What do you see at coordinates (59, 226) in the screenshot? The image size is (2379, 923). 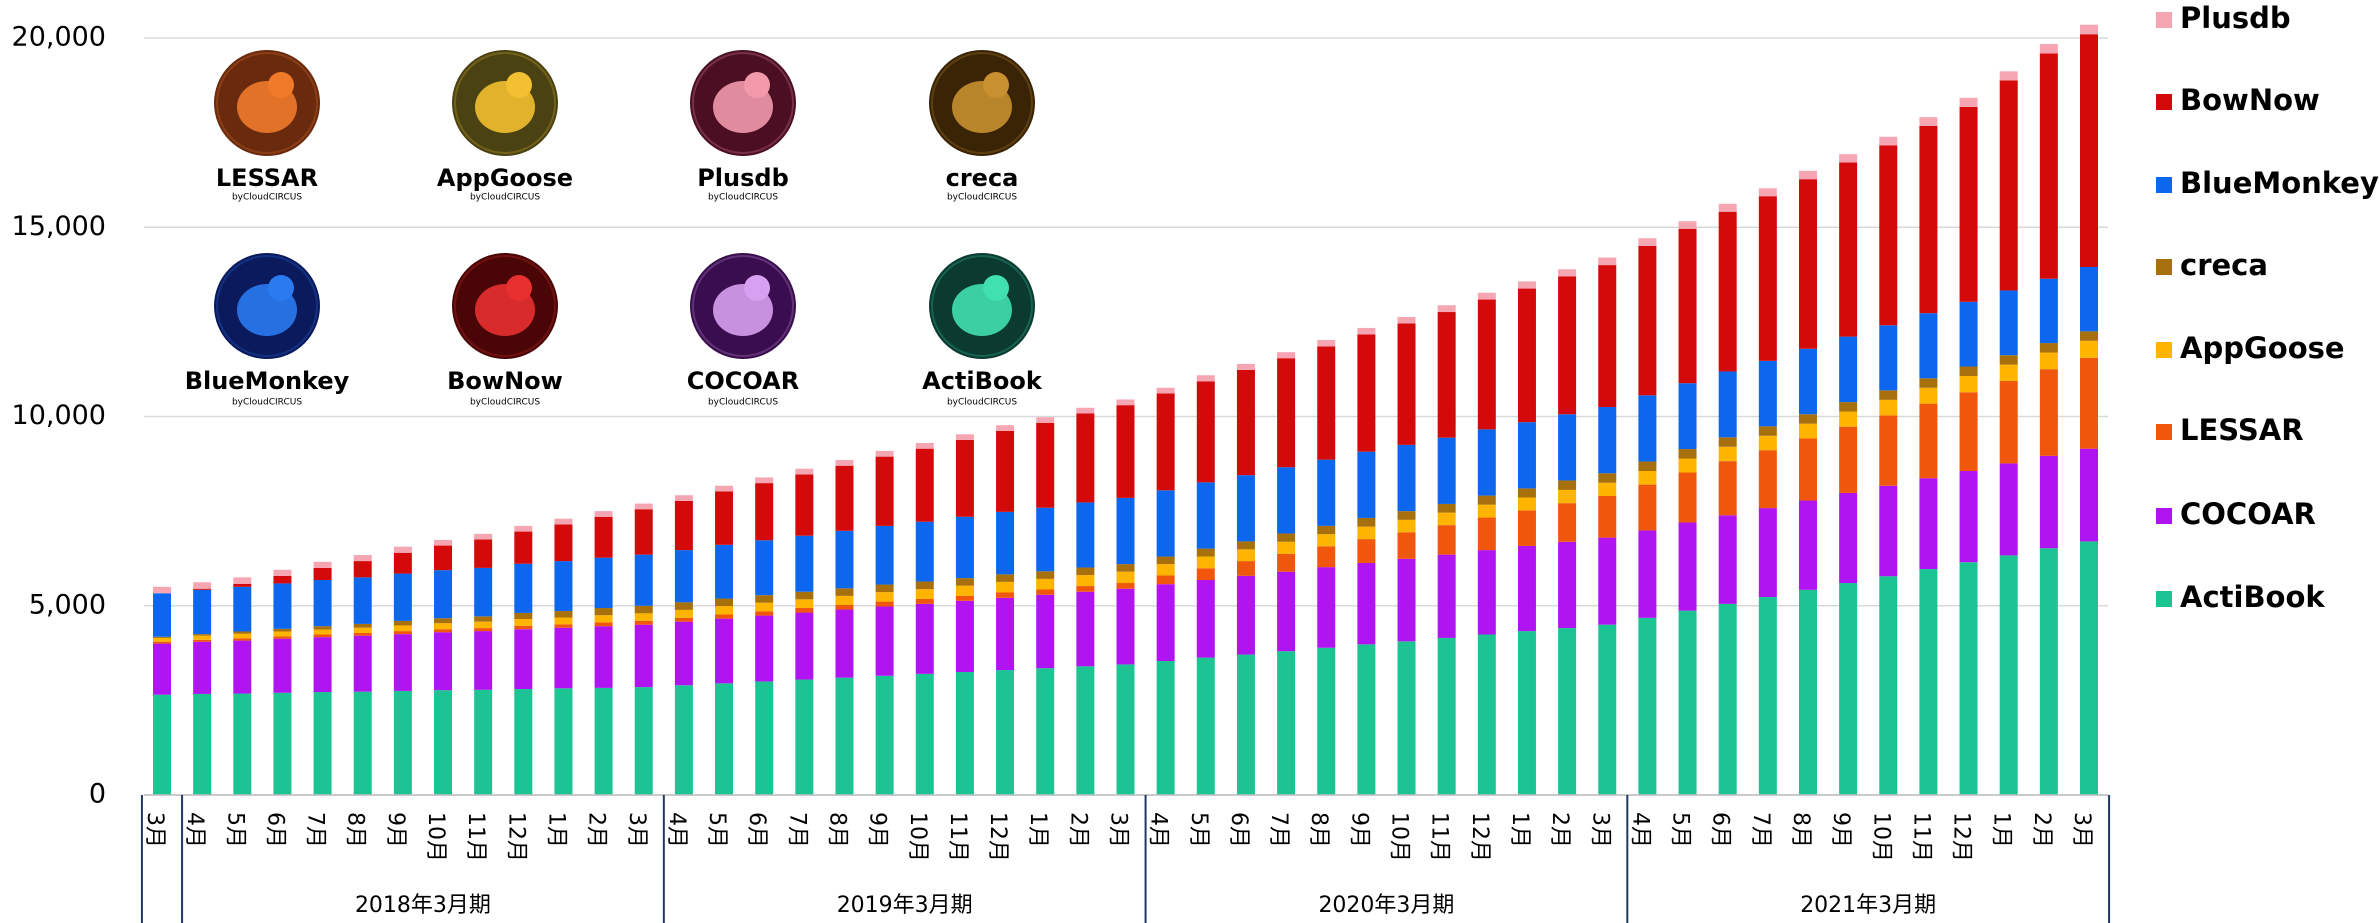 I see `y-tick-label: 15,000` at bounding box center [59, 226].